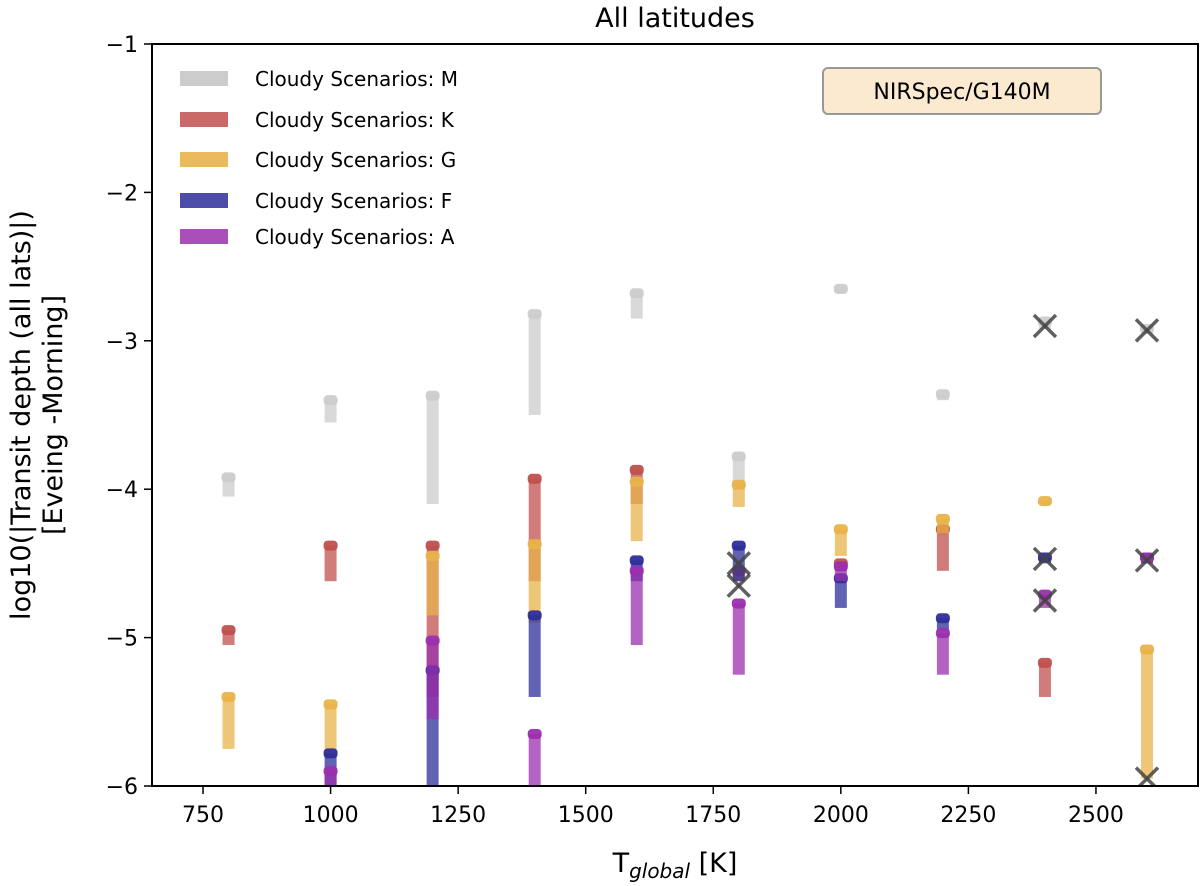 The image size is (1200, 886). What do you see at coordinates (122, 639) in the screenshot?
I see `y-tick-label: −5` at bounding box center [122, 639].